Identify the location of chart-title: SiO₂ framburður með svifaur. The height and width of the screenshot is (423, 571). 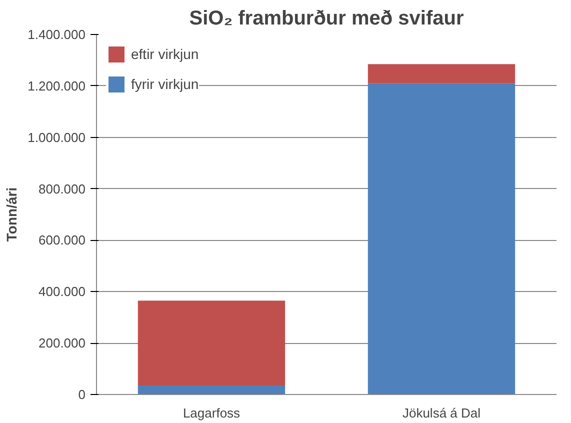
(326, 19).